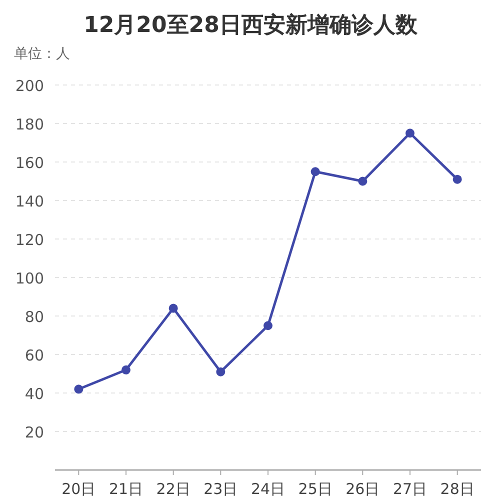  Describe the element at coordinates (126, 489) in the screenshot. I see `x-tick-label: 21日` at that location.